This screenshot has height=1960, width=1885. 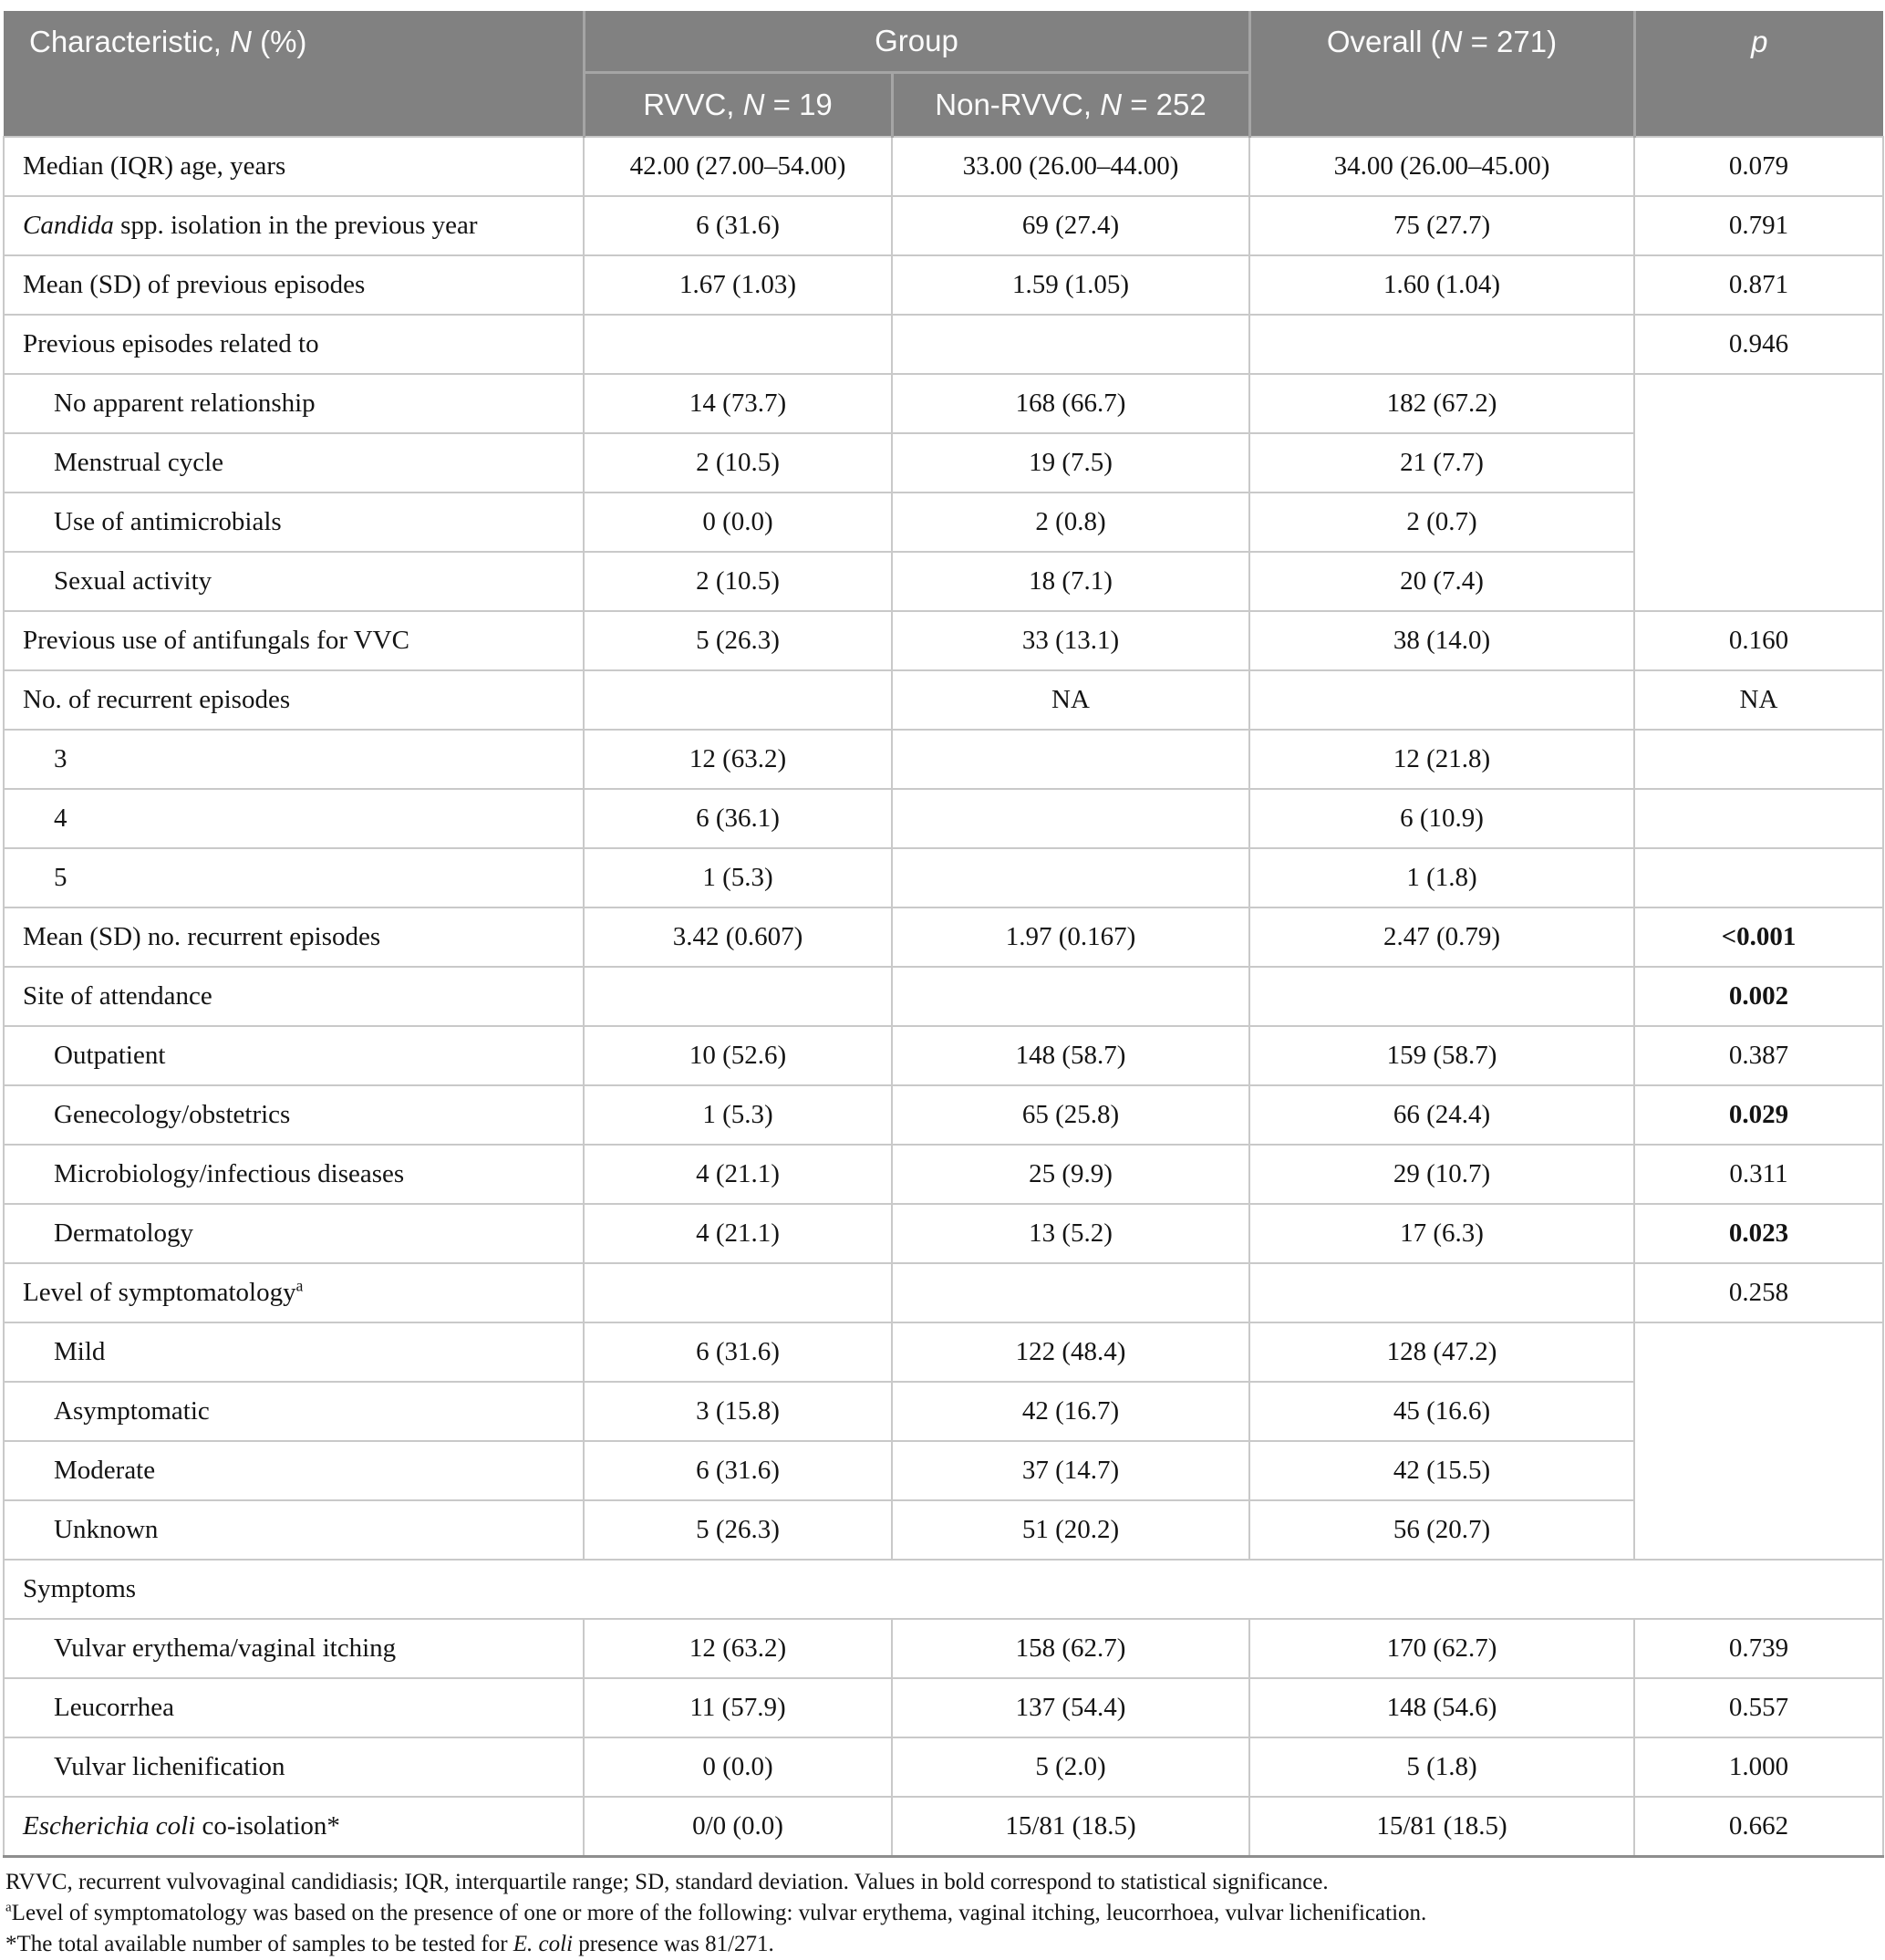 What do you see at coordinates (1758, 344) in the screenshot?
I see `p-value-cell: 0.946` at bounding box center [1758, 344].